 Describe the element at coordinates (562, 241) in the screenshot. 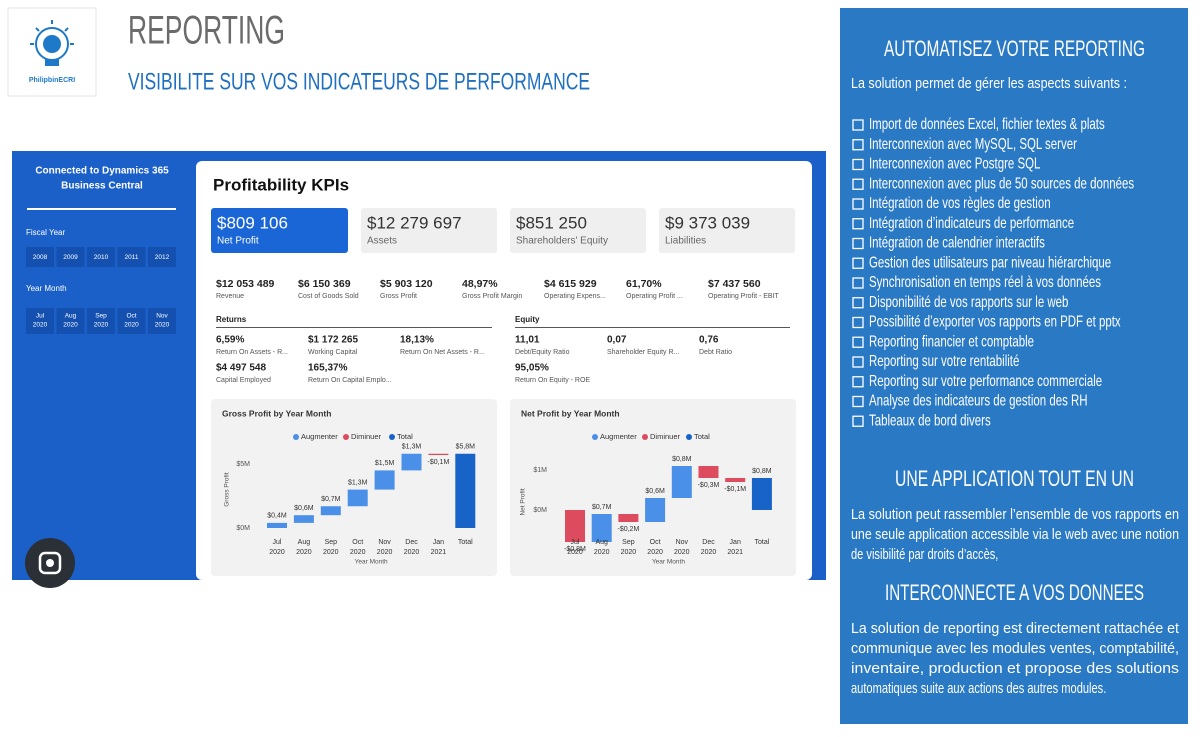

I see `kpi-card-label: Shareholders' Equity` at that location.